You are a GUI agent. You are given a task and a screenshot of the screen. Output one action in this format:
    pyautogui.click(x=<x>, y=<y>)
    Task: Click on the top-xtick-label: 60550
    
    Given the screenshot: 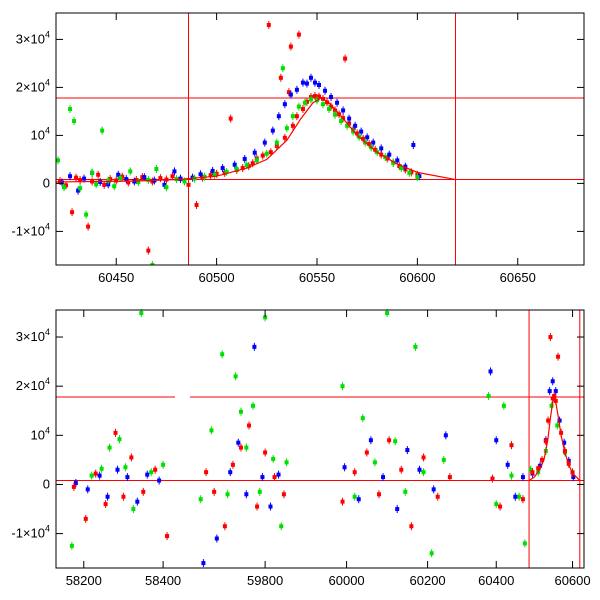 What is the action you would take?
    pyautogui.click(x=317, y=277)
    